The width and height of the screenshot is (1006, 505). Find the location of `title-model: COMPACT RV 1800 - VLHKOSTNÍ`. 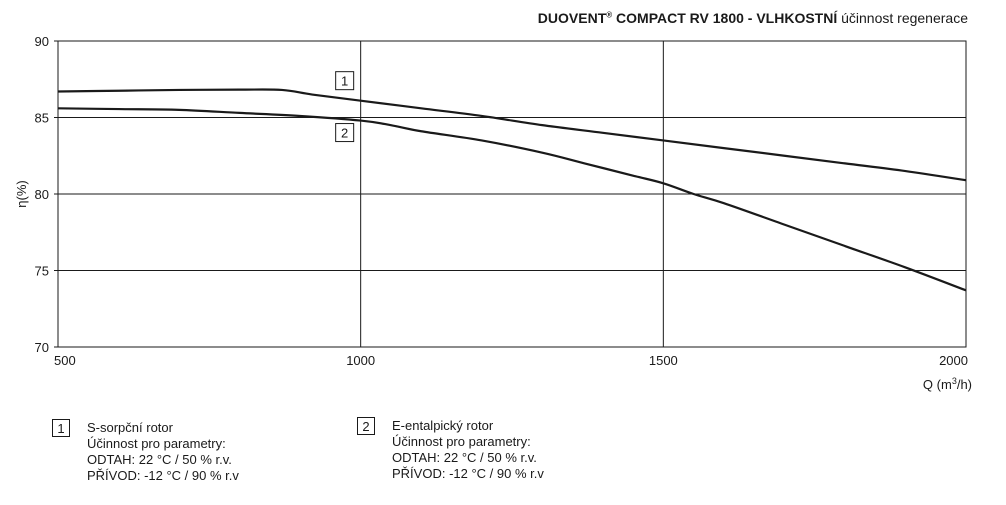

title-model: COMPACT RV 1800 - VLHKOSTNÍ is located at coordinates (725, 18).